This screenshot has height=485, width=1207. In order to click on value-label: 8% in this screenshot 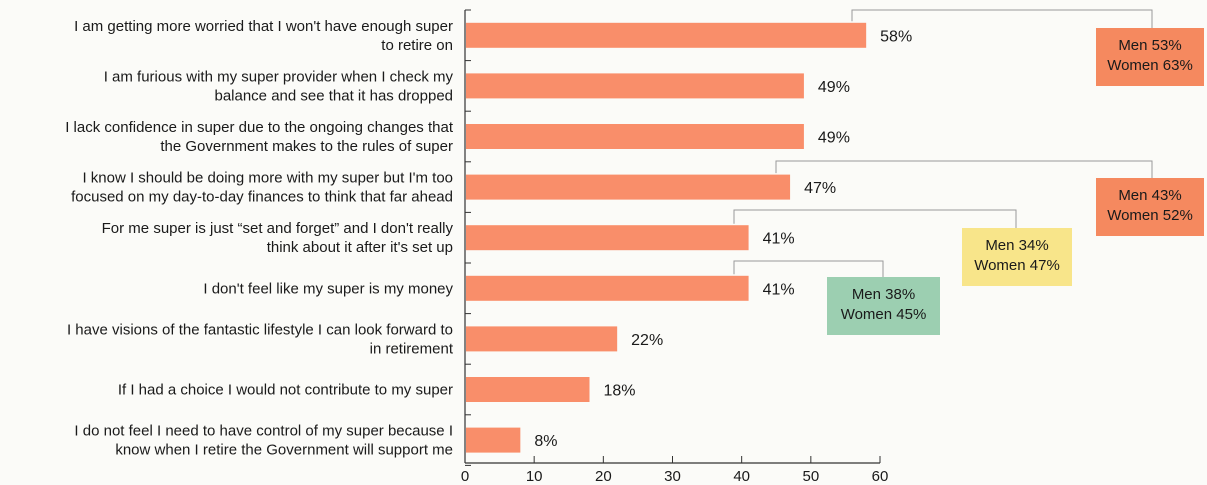, I will do `click(545, 441)`.